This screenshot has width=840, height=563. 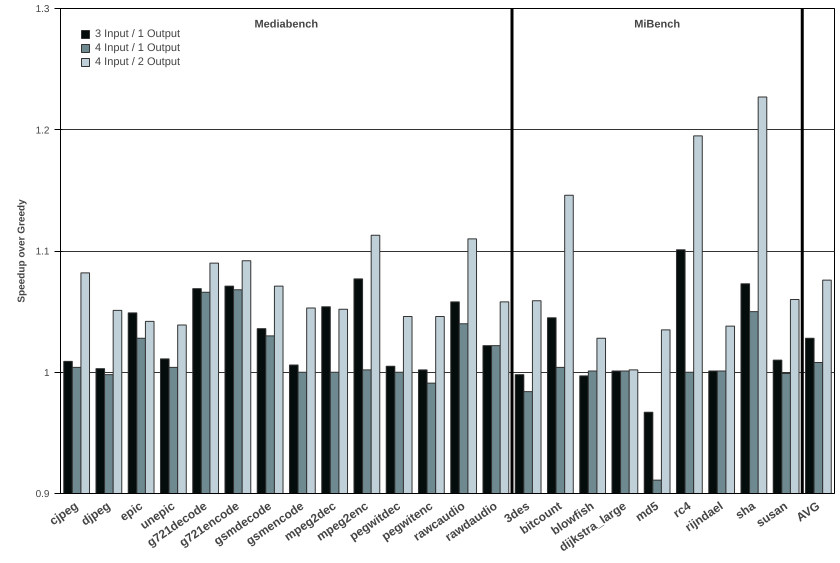 What do you see at coordinates (808, 511) in the screenshot?
I see `x-tick-label: AVG` at bounding box center [808, 511].